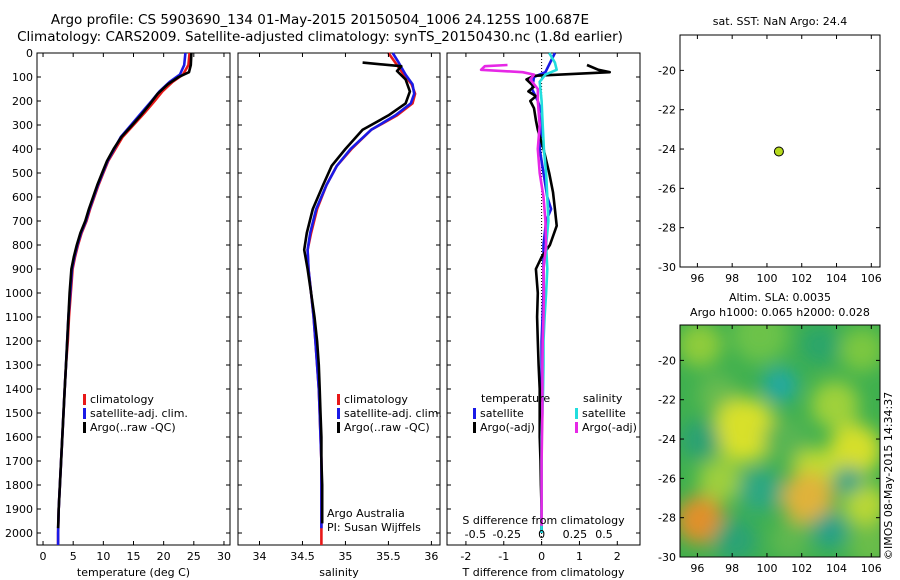  Describe the element at coordinates (543, 572) in the screenshot. I see `differences-xlabel: T difference from climatology` at that location.